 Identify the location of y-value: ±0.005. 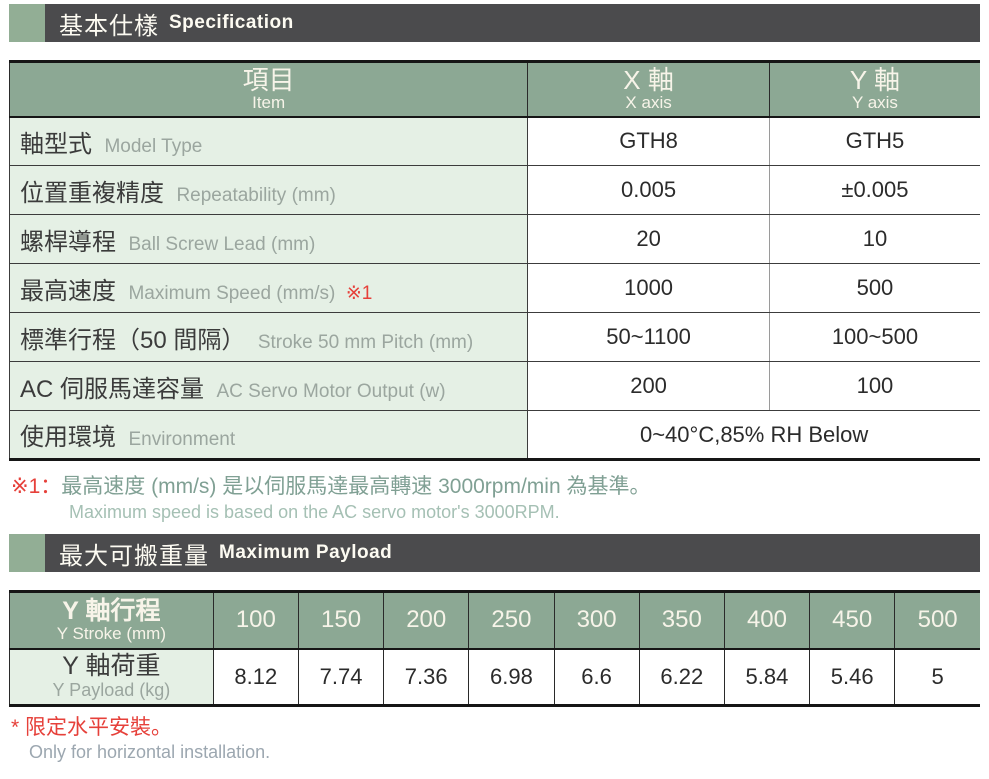
(874, 190).